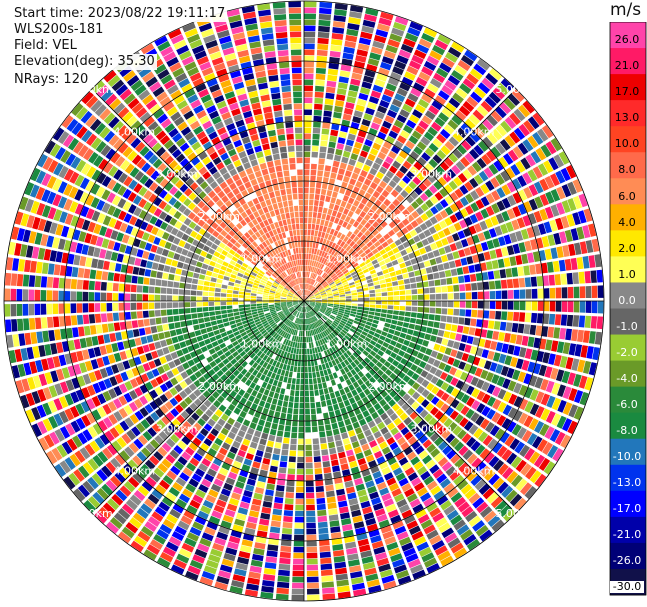 The width and height of the screenshot is (647, 607). What do you see at coordinates (45, 46) in the screenshot?
I see `field-label: Field: VEL` at bounding box center [45, 46].